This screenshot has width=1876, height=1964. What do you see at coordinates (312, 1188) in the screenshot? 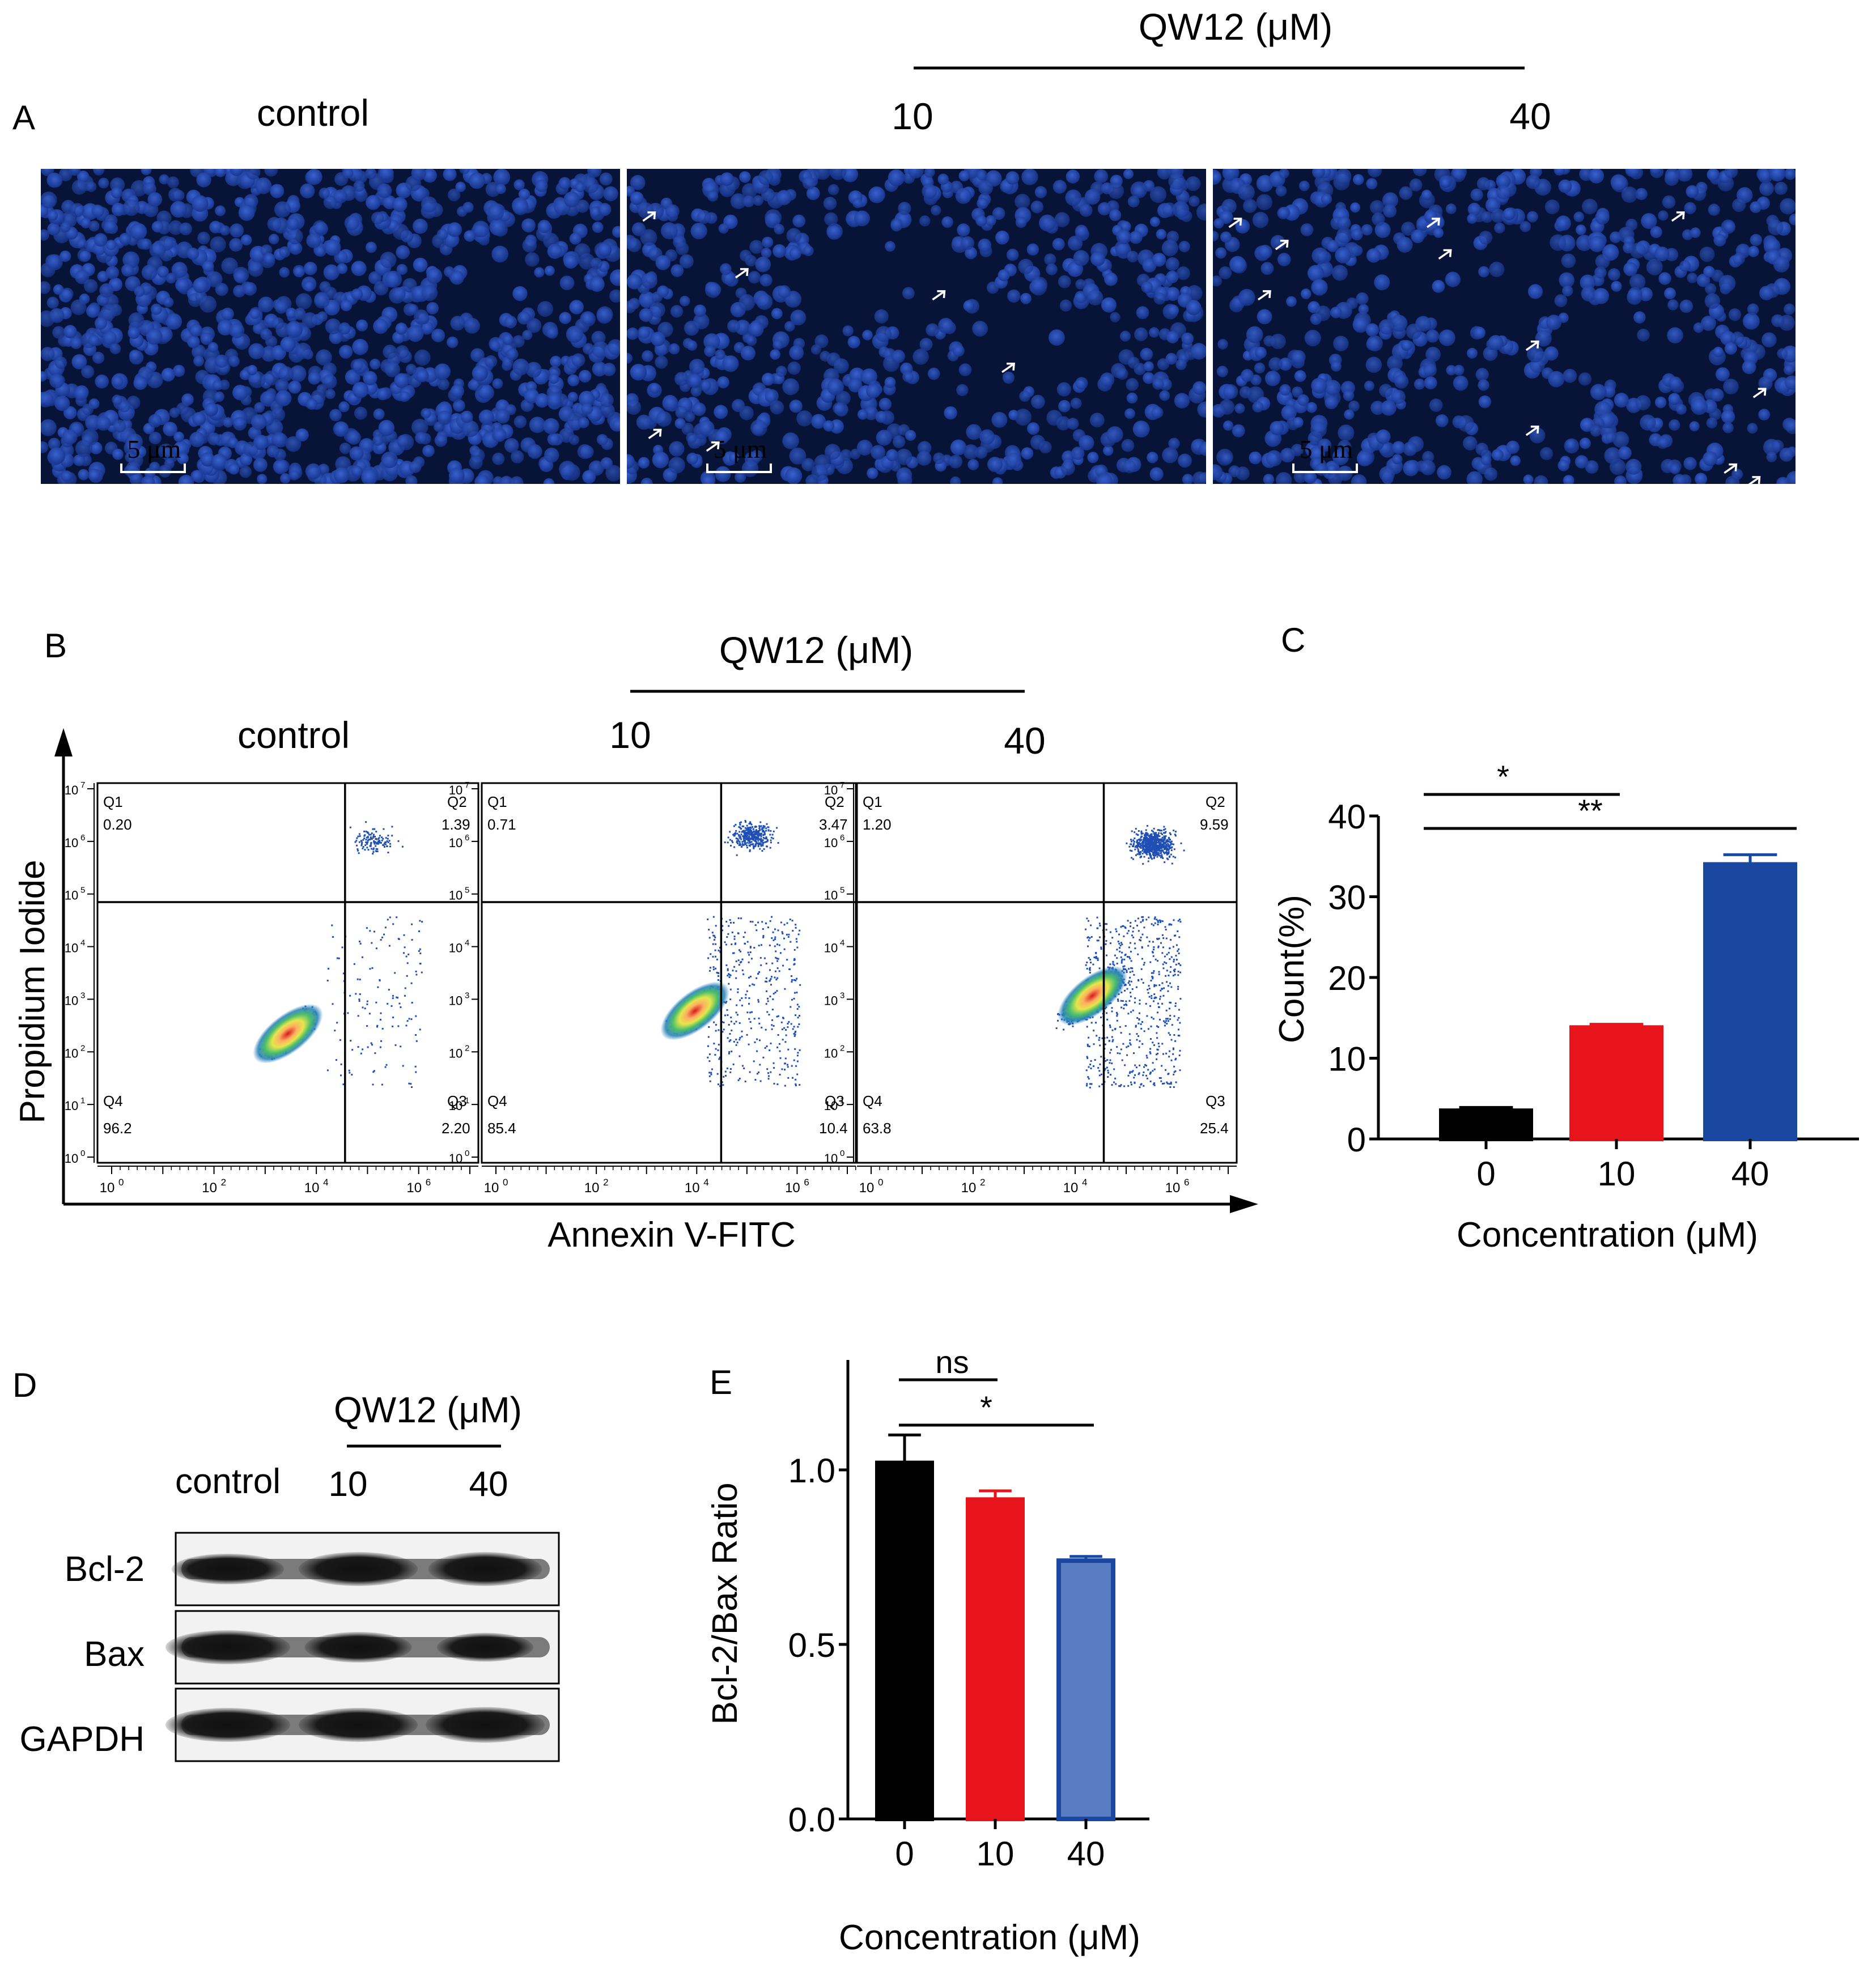
I see `x-tick-label: 10` at bounding box center [312, 1188].